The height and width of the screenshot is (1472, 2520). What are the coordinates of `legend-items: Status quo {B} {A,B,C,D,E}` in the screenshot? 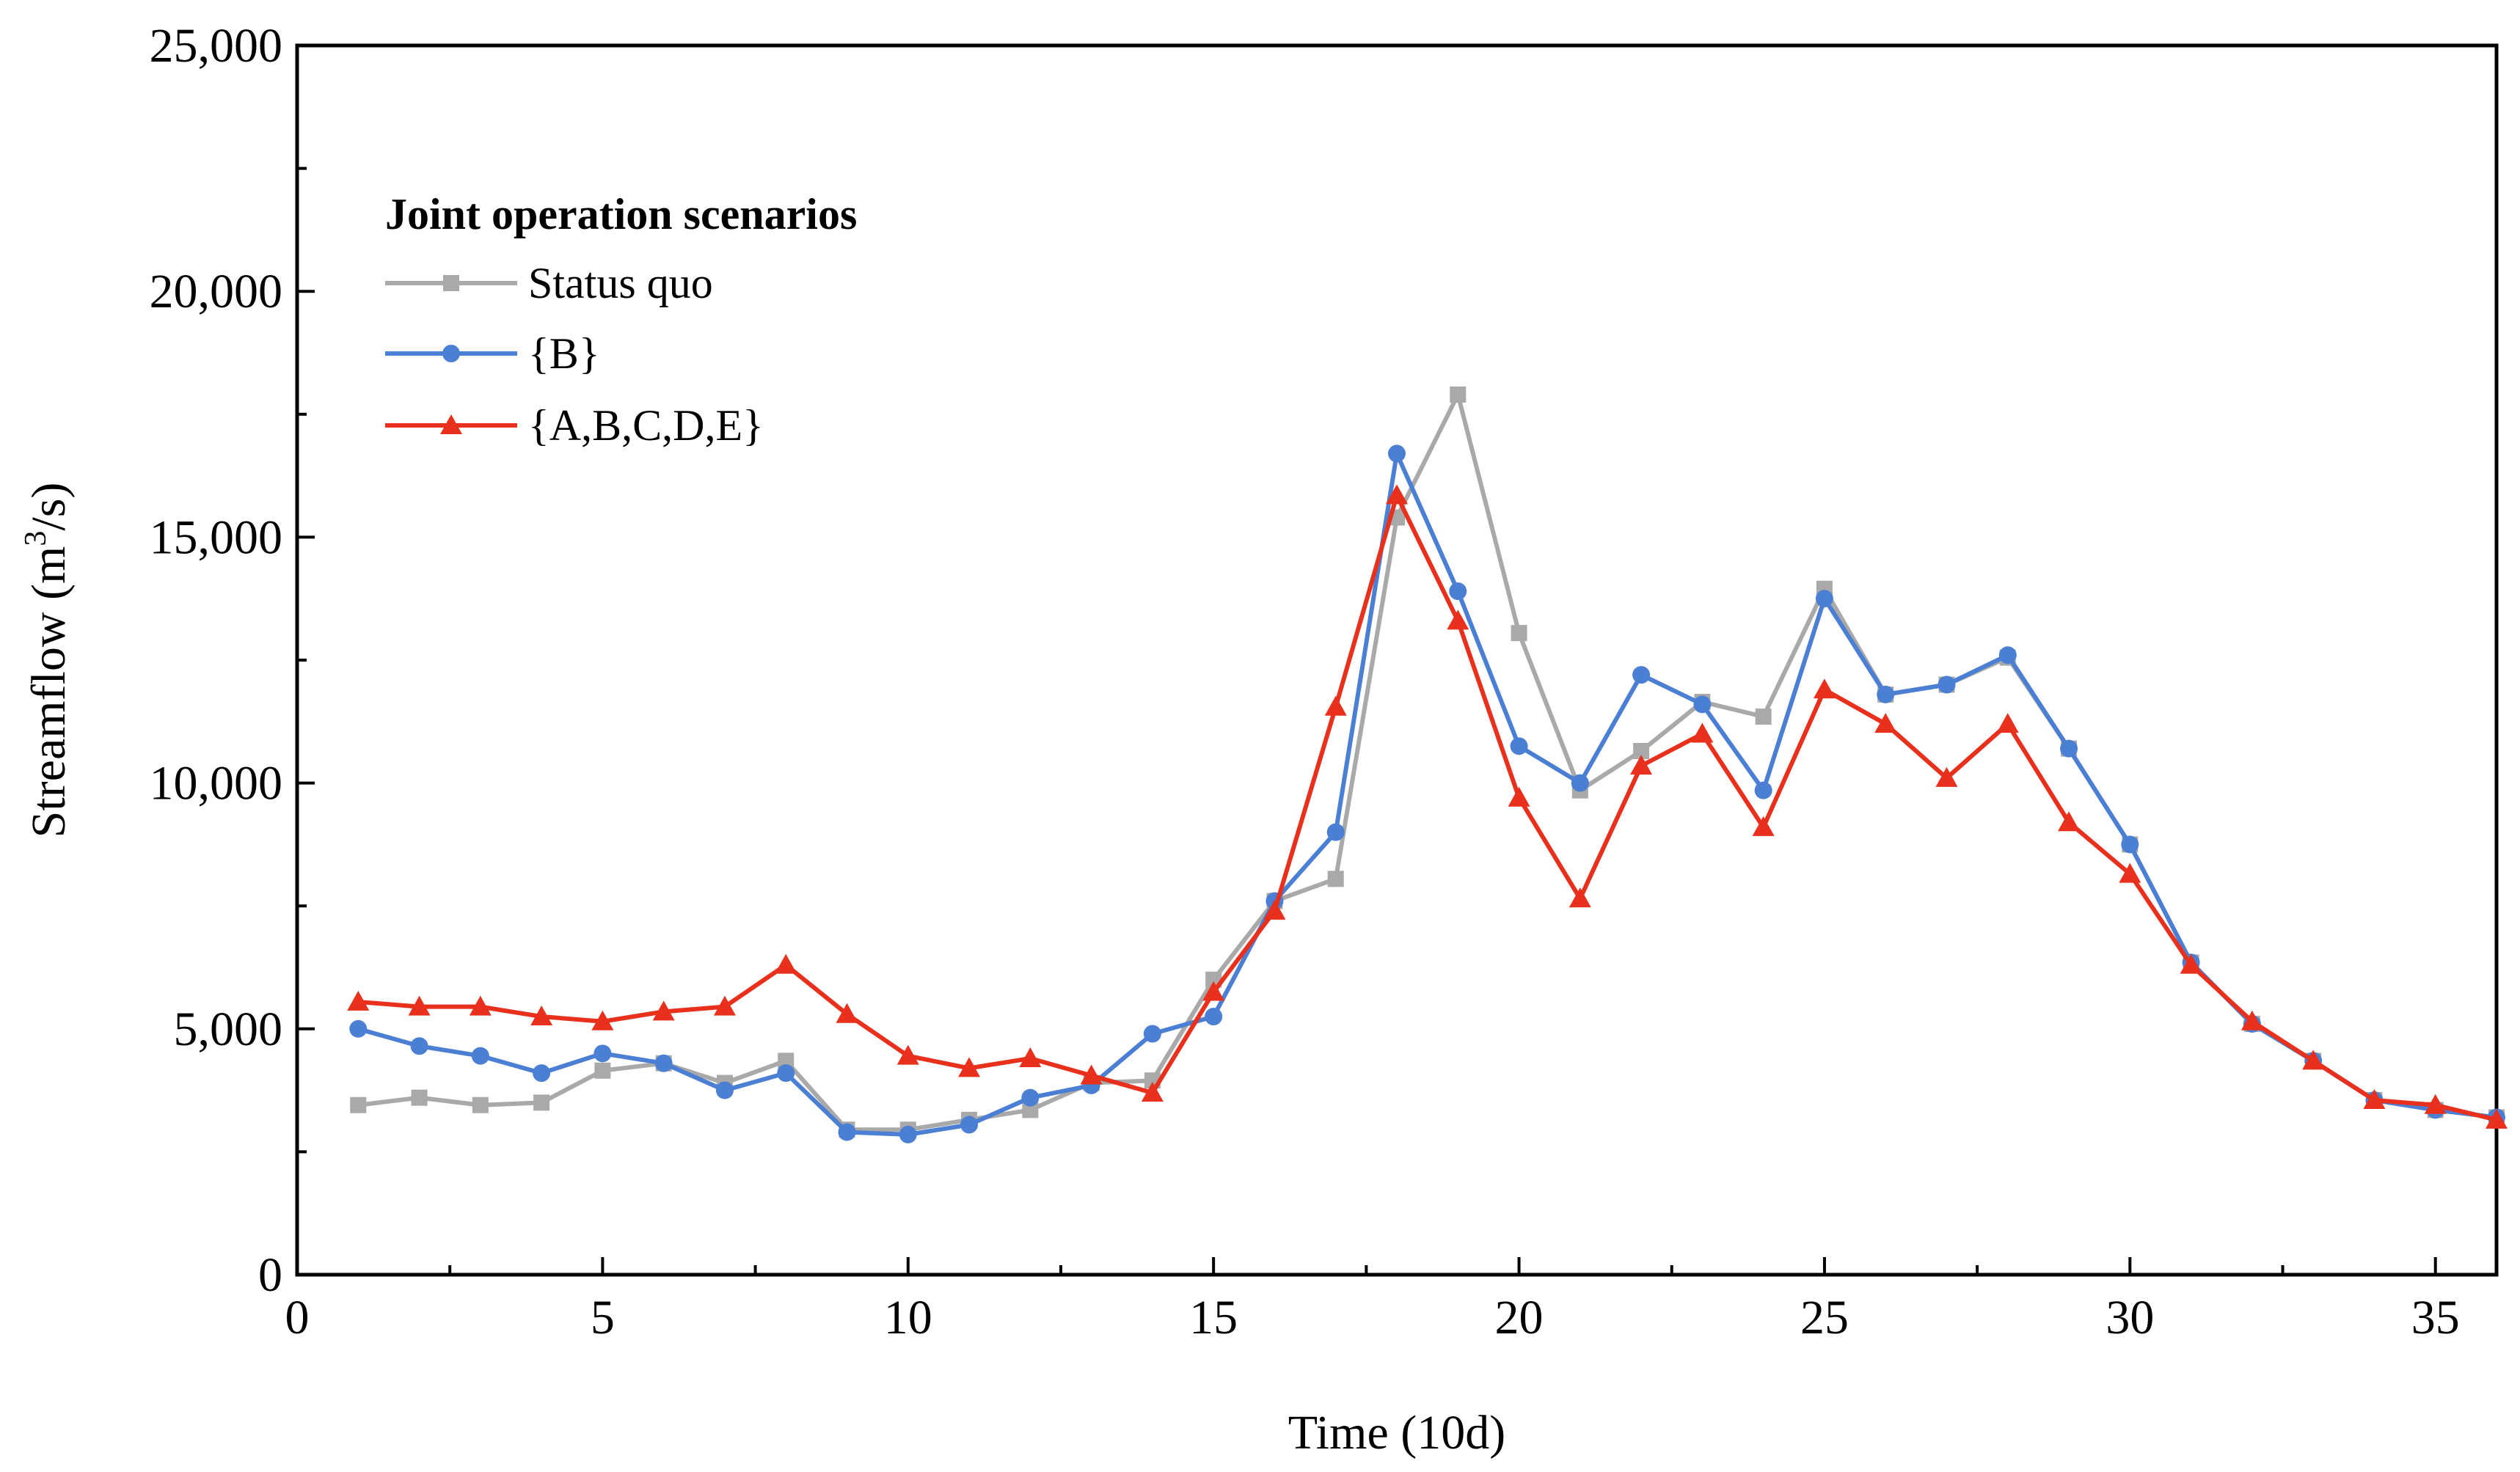 It's located at (575, 354).